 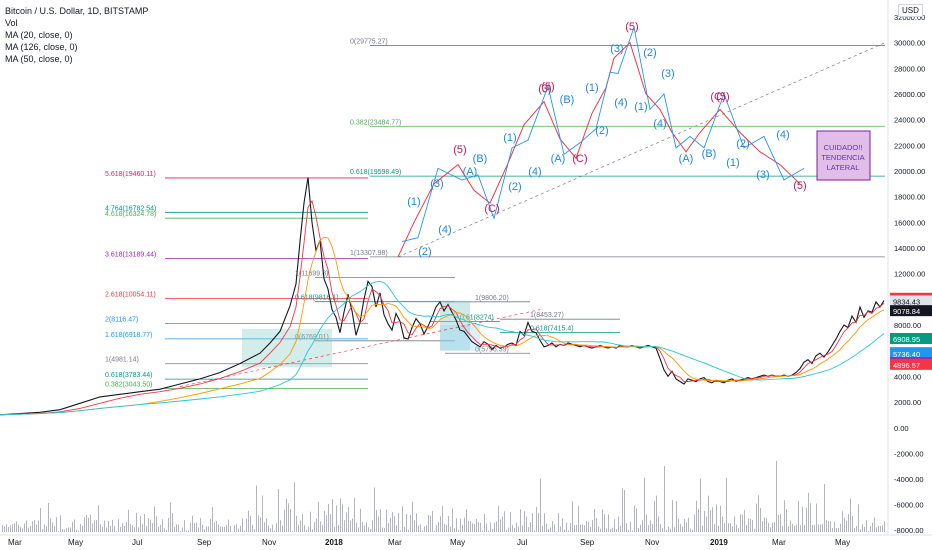 I want to click on wave-label: (C), so click(x=717, y=97).